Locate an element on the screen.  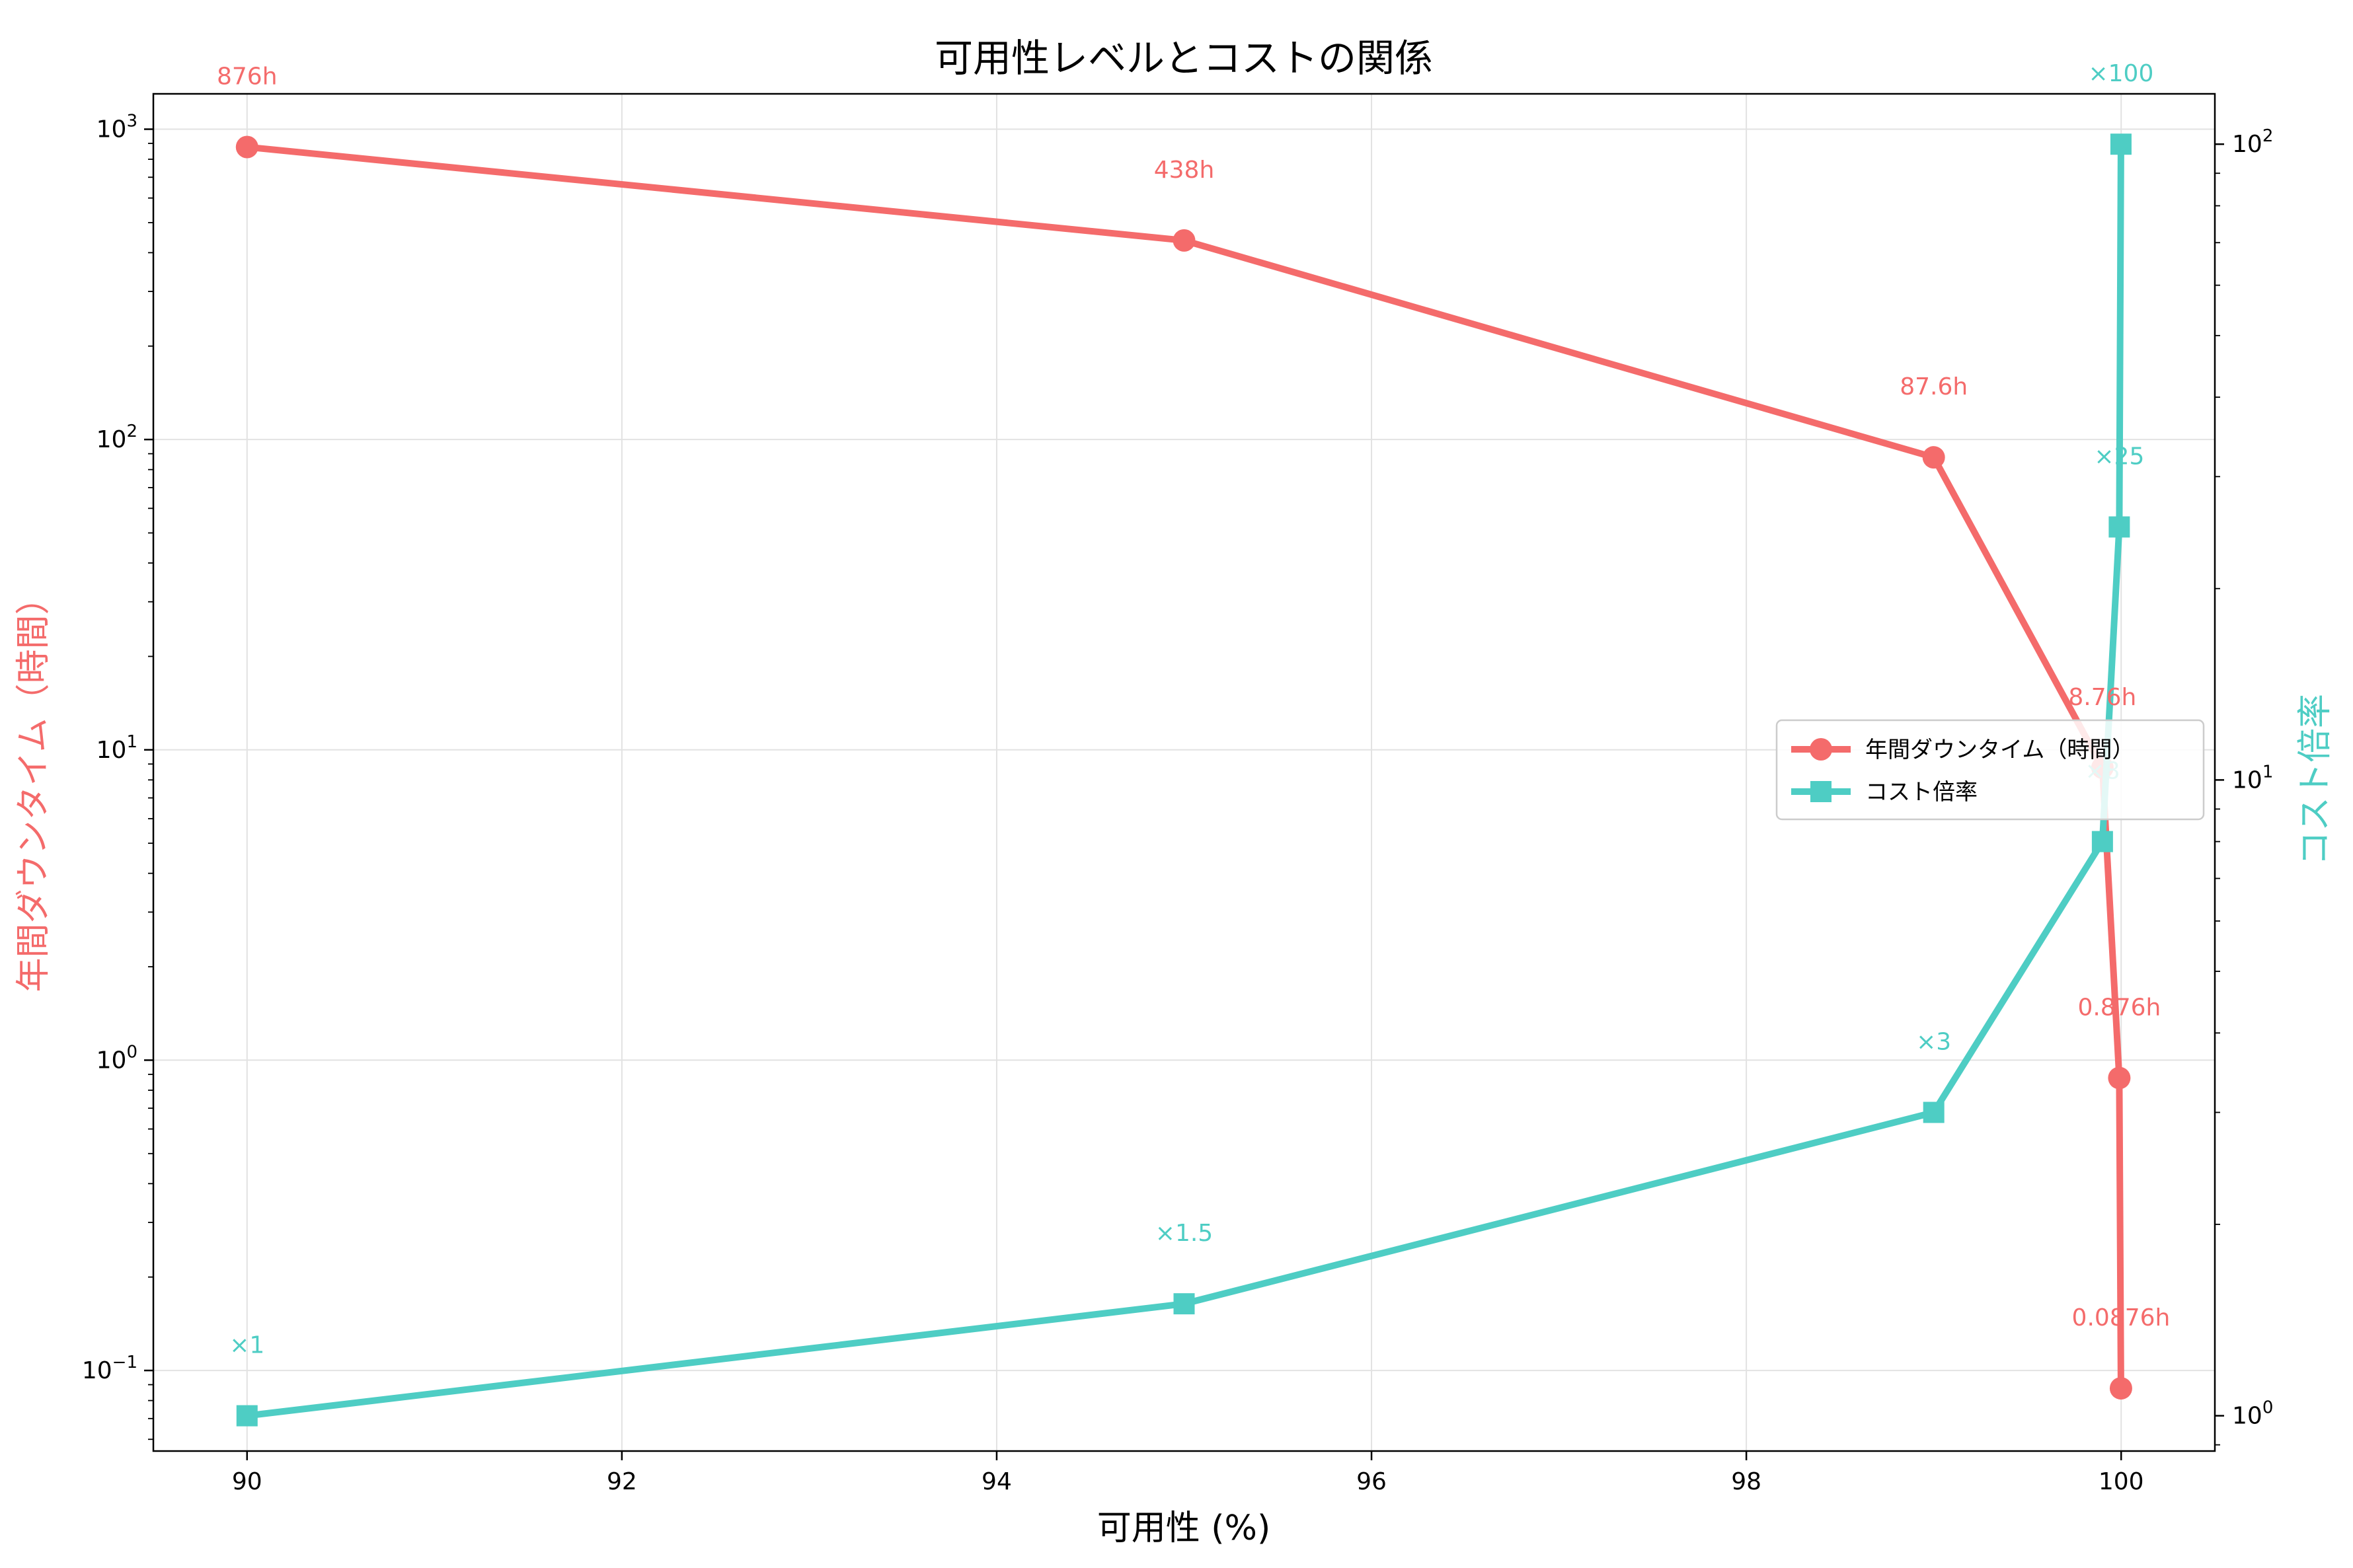
y-left-tick-label: 10⁻¹ is located at coordinates (109, 1368).